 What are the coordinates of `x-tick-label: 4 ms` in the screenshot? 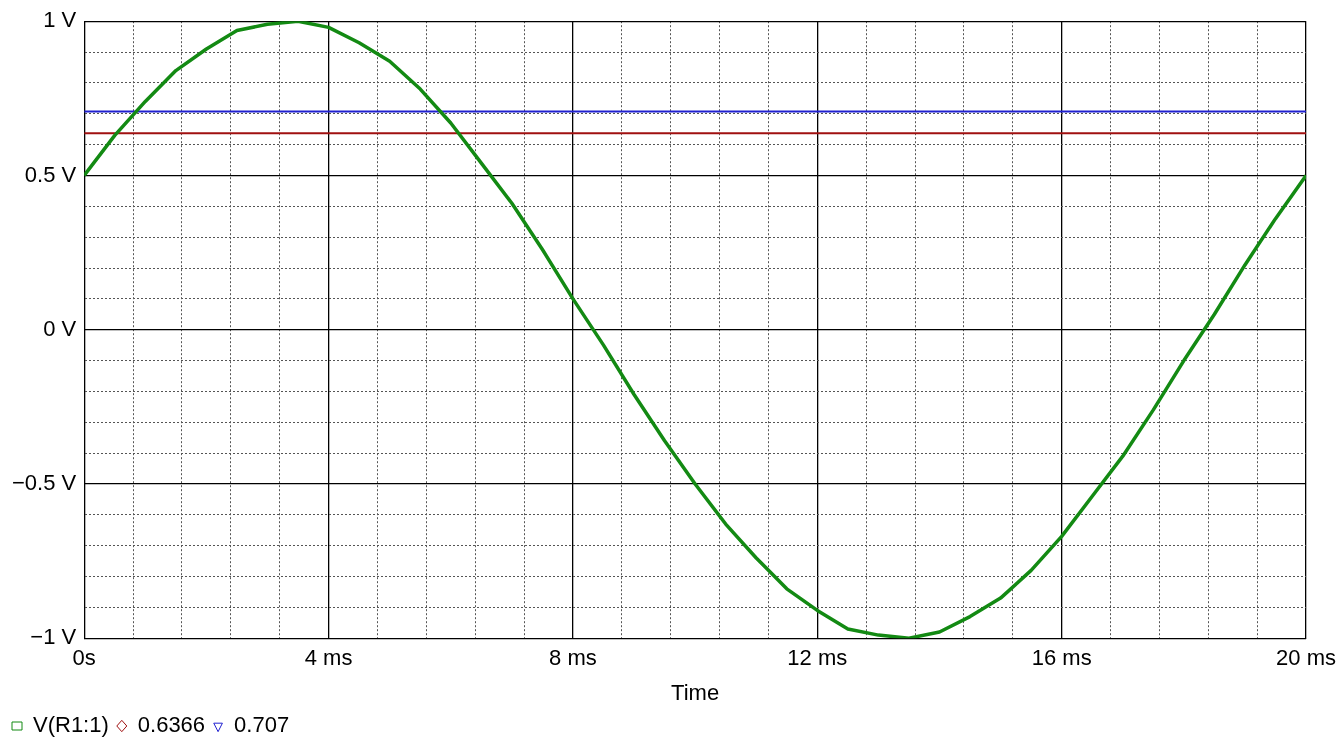 It's located at (328, 658).